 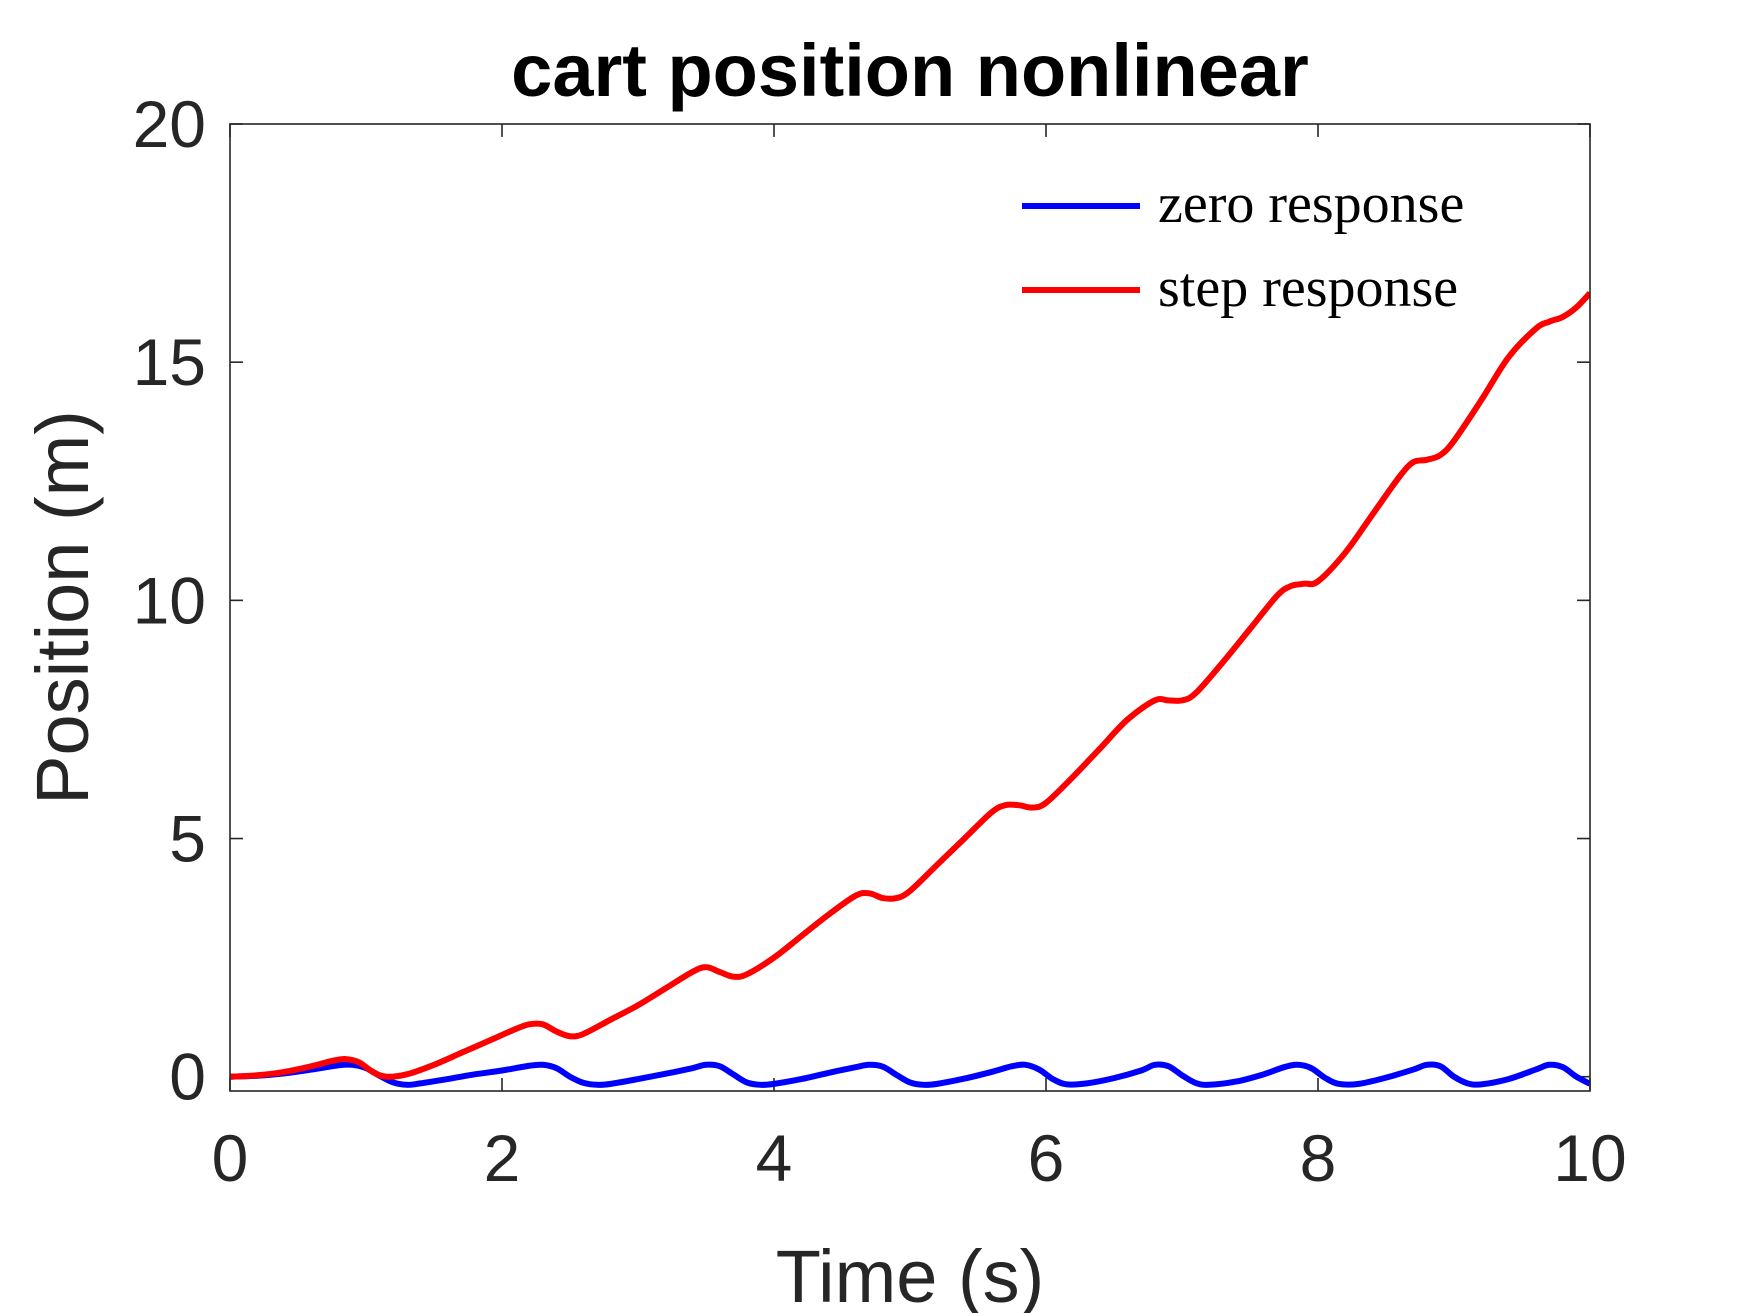 What do you see at coordinates (910, 1274) in the screenshot?
I see `x-axis-label: Time (s)` at bounding box center [910, 1274].